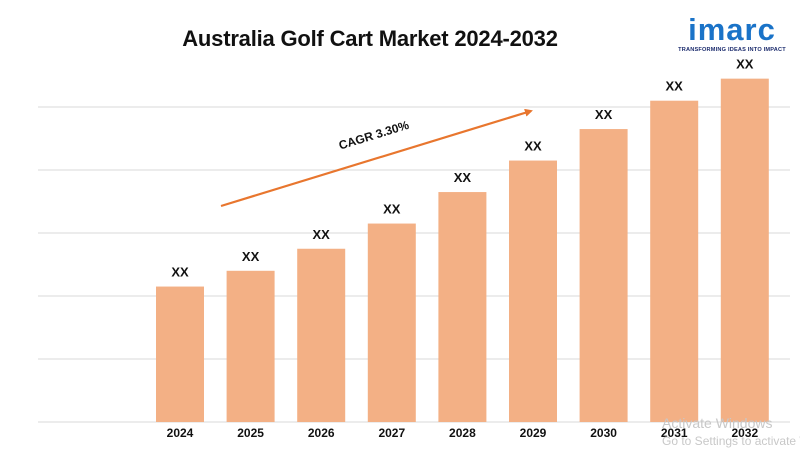  Describe the element at coordinates (732, 50) in the screenshot. I see `logo-tagline: TRANSFORMING IDEAS INTO IMPACT` at that location.